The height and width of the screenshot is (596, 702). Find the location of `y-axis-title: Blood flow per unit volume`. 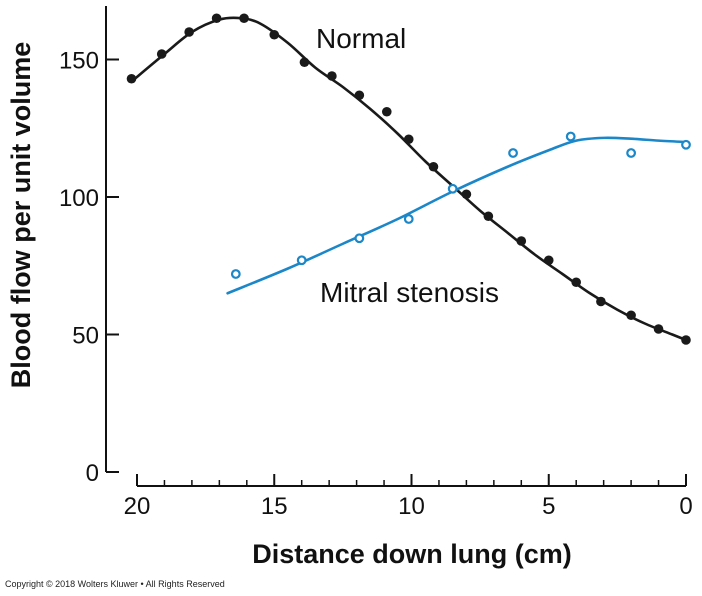

y-axis-title: Blood flow per unit volume is located at coordinates (21, 215).